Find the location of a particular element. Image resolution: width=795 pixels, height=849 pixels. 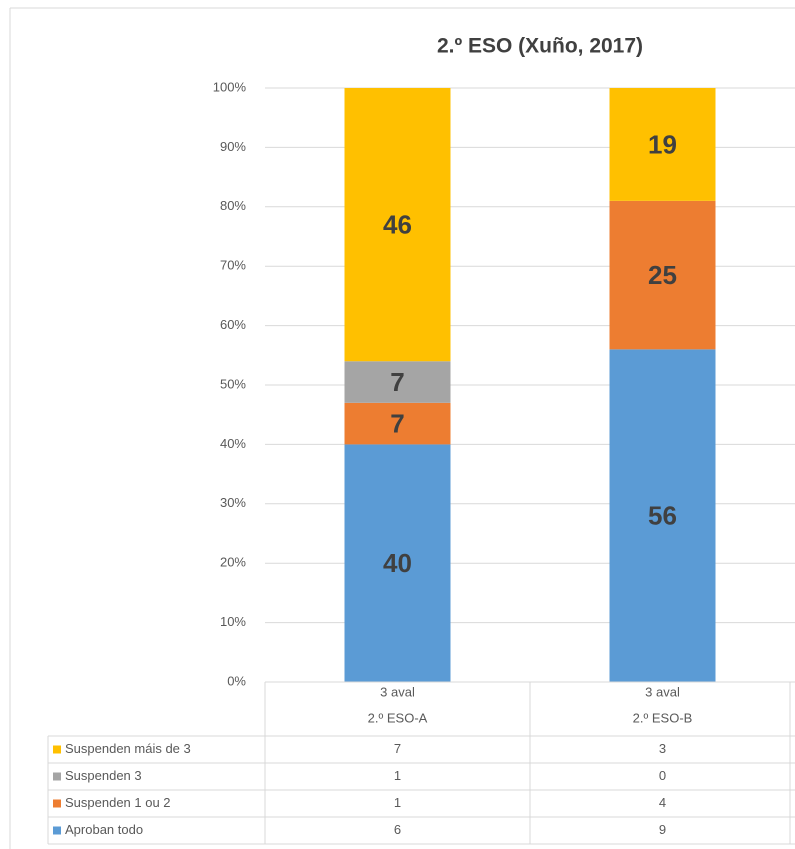

table-cell: 4 is located at coordinates (662, 802).